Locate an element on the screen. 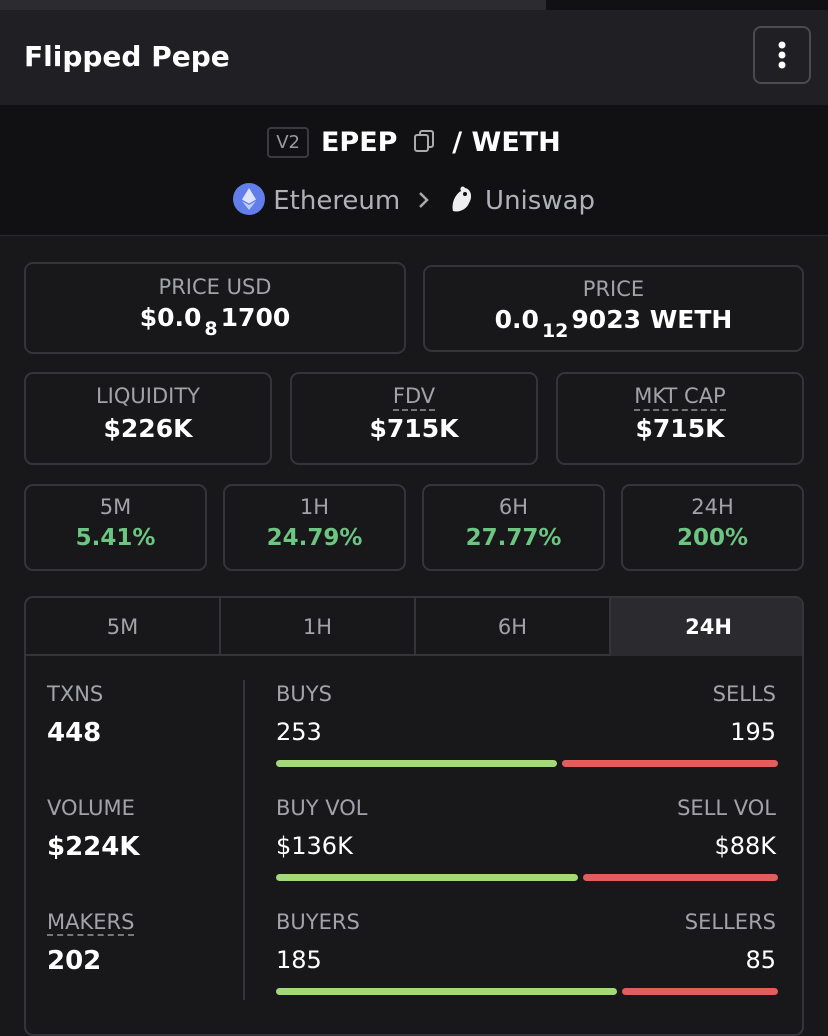  summary-label: VOLUME is located at coordinates (91, 808).